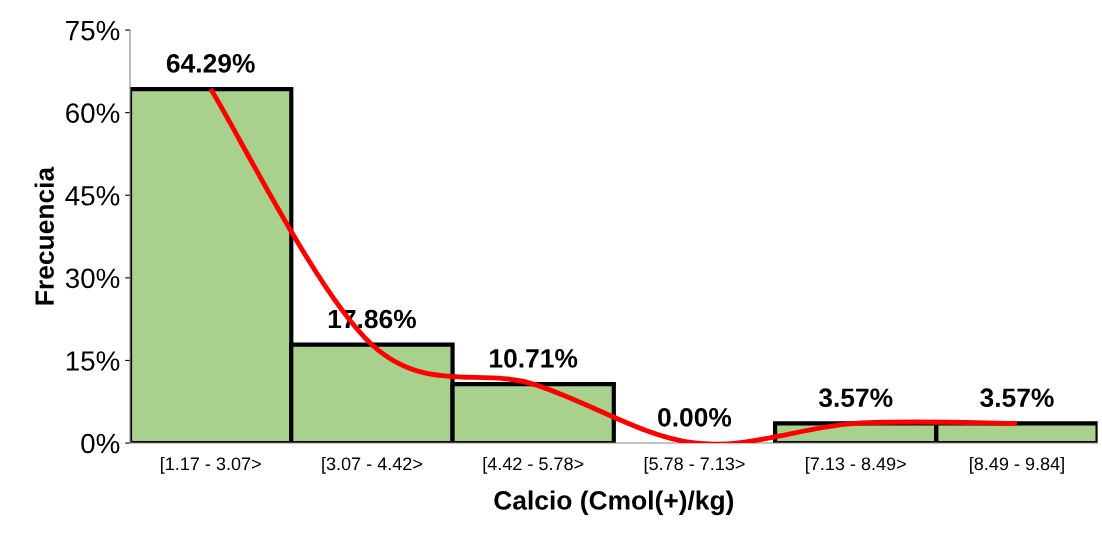 The width and height of the screenshot is (1102, 537). Describe the element at coordinates (211, 465) in the screenshot. I see `x-tick-label: [1.17 - 3.07>` at that location.